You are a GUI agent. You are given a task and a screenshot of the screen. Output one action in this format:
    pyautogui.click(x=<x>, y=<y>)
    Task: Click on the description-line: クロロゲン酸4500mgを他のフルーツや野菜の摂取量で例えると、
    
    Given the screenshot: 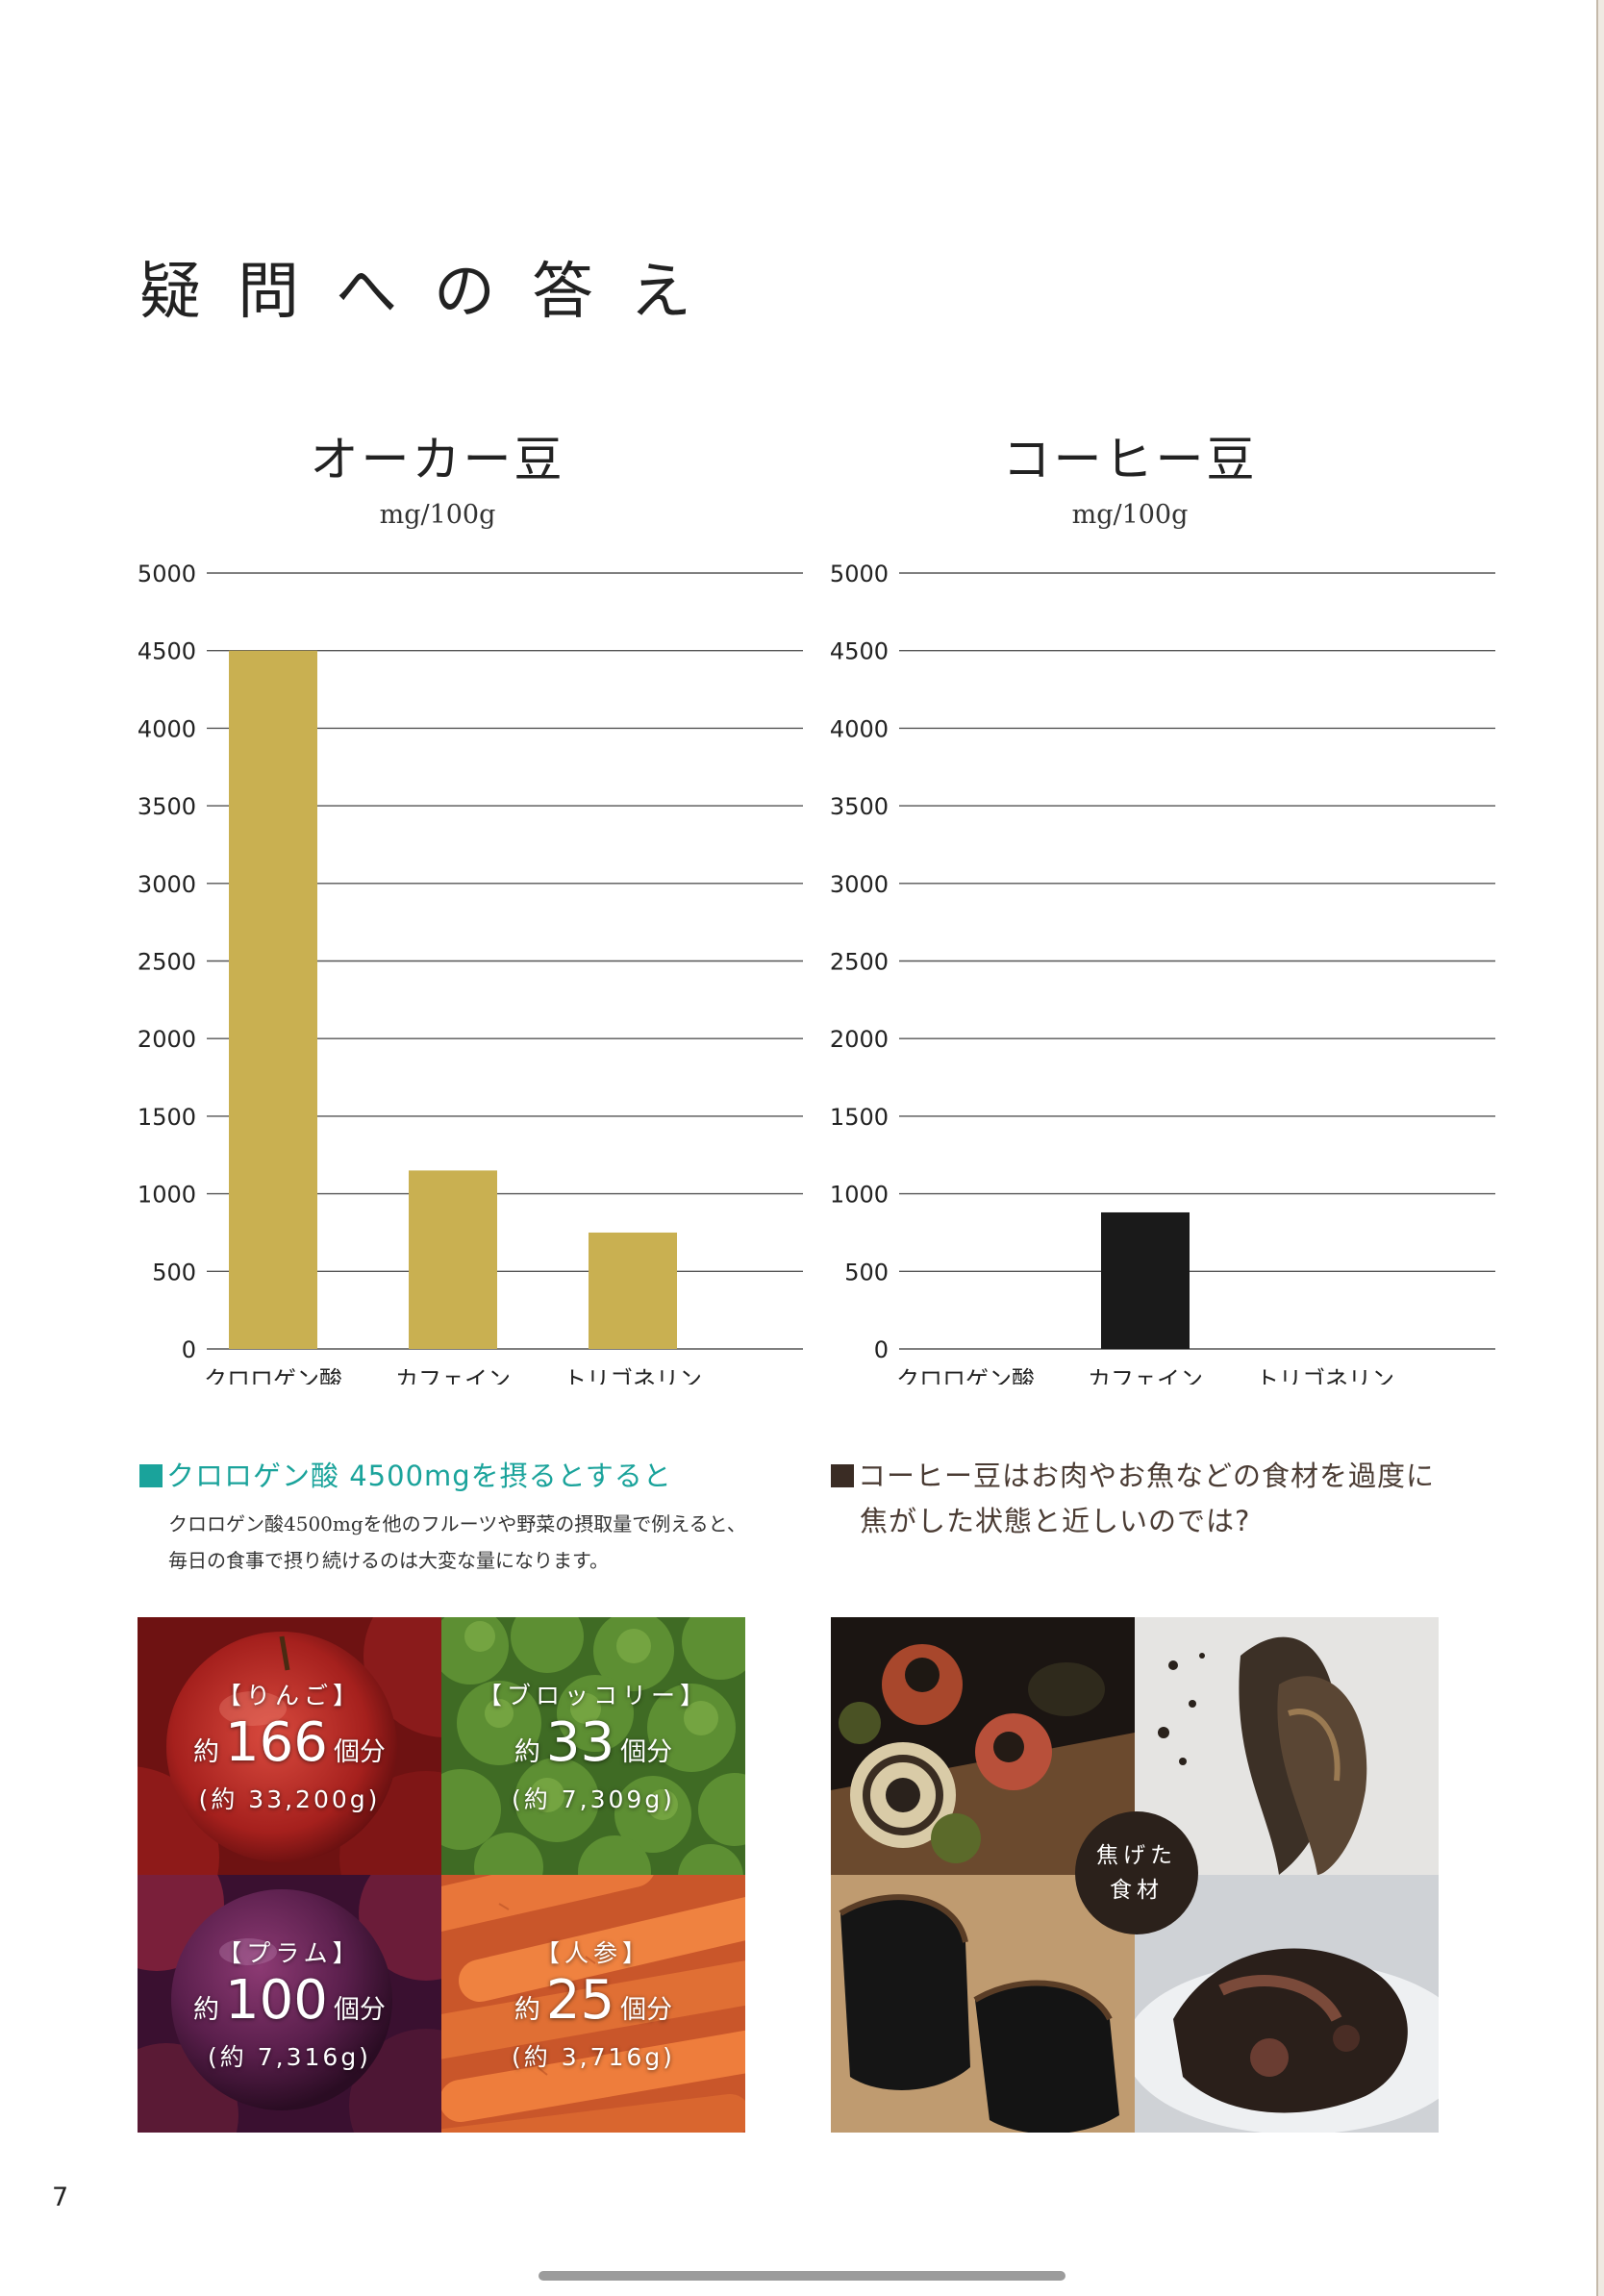 What is the action you would take?
    pyautogui.click(x=457, y=1523)
    